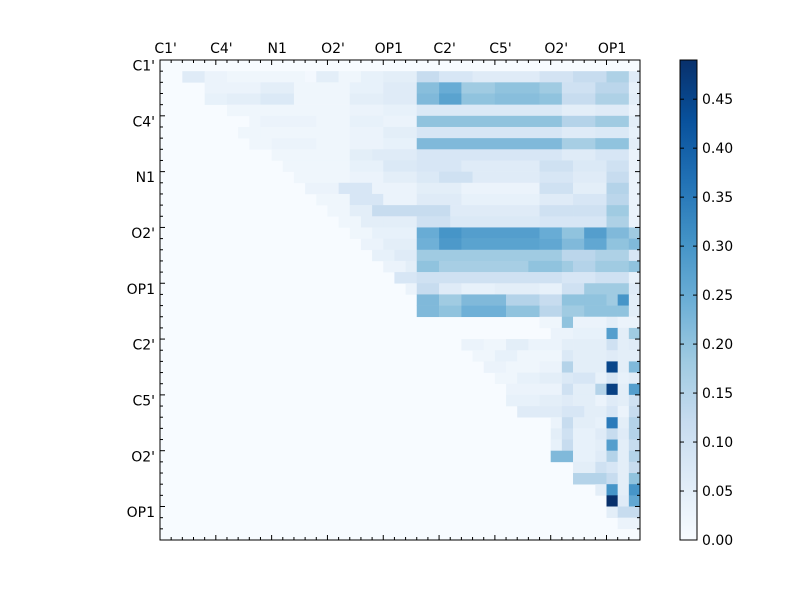 Image resolution: width=800 pixels, height=600 pixels. What do you see at coordinates (141, 290) in the screenshot?
I see `y-tick-labels: C1' C4' N1 O2' OP1 C2' C5' O2' OP1` at bounding box center [141, 290].